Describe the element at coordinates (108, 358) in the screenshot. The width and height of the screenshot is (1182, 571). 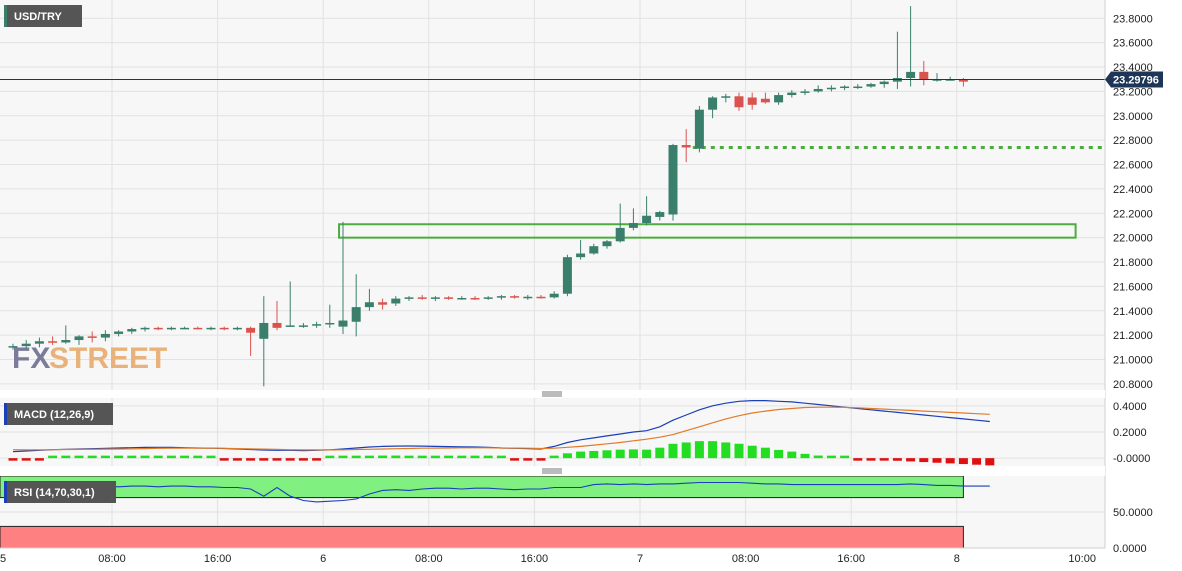
I see `watermark-street: STREET` at that location.